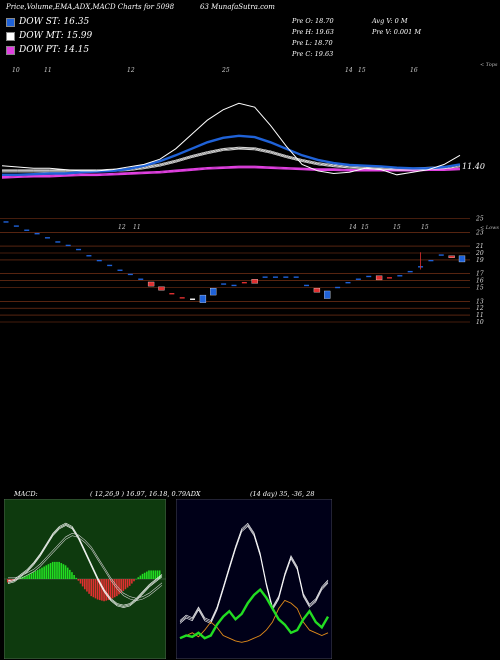  Describe the element at coordinates (312, 43) in the screenshot. I see `stat-prev-low: Pre L: 18.70` at that location.